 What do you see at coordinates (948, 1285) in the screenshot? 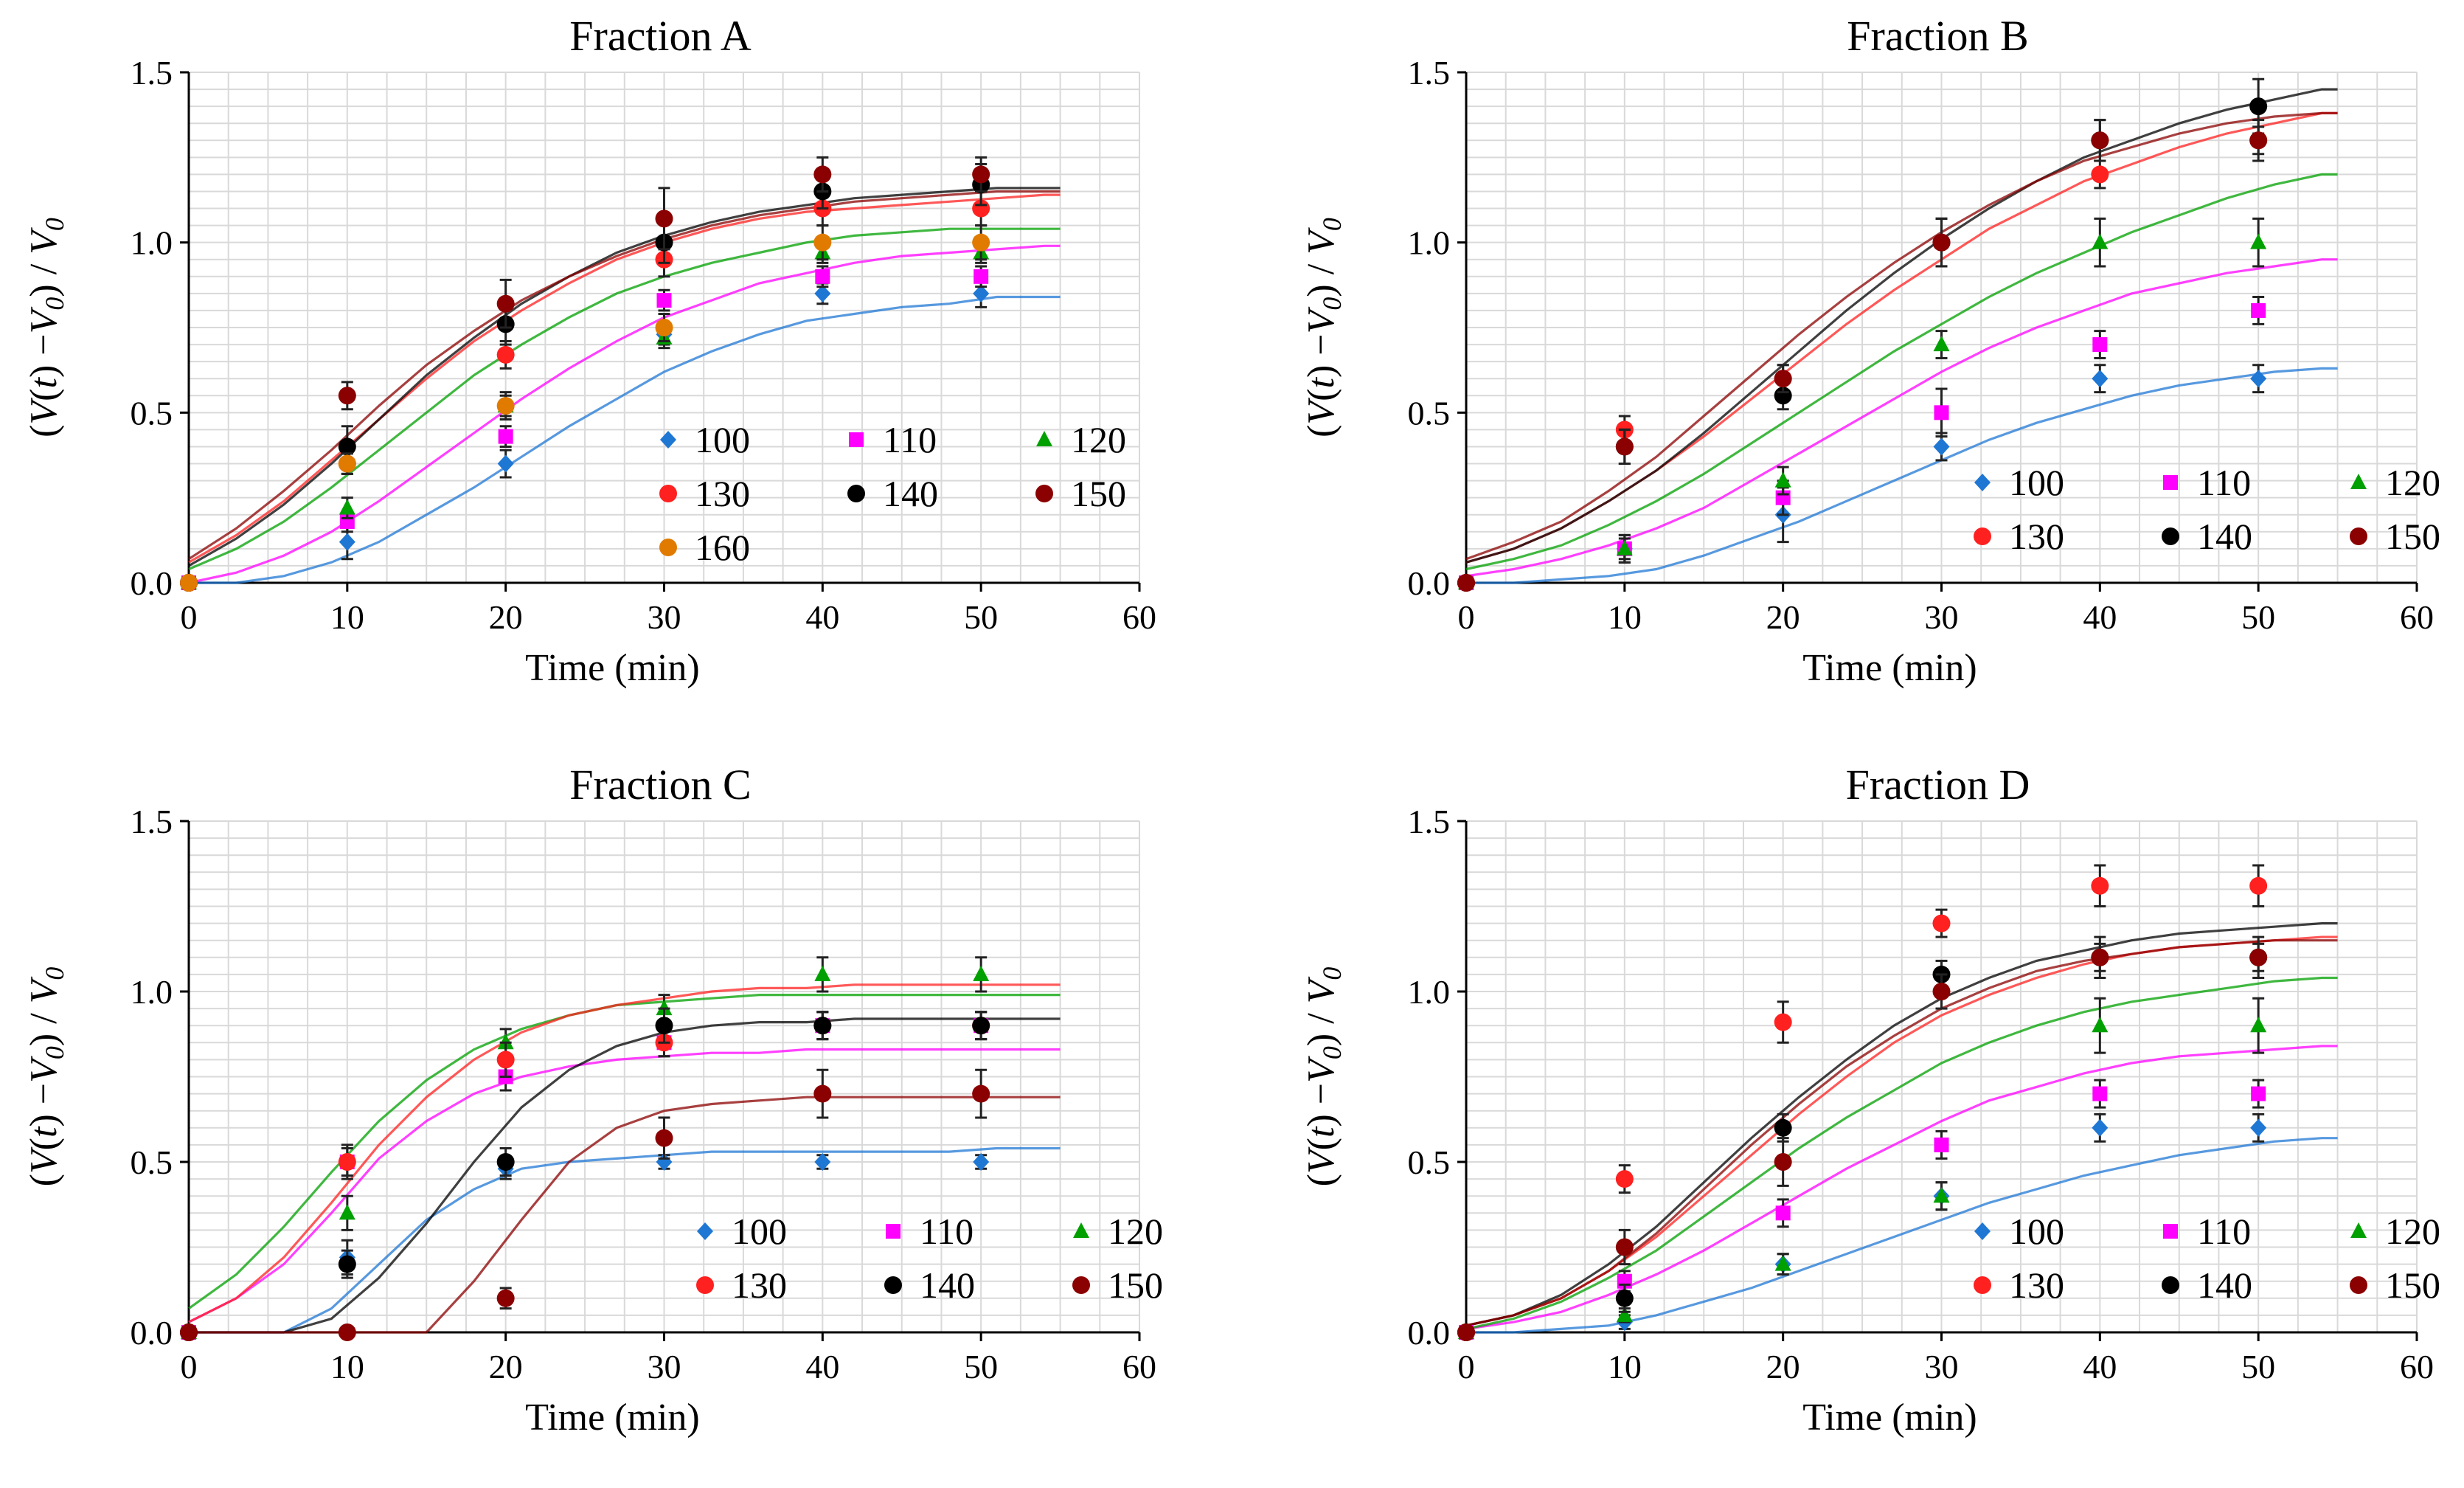
I see `legend-label: 140` at bounding box center [948, 1285].